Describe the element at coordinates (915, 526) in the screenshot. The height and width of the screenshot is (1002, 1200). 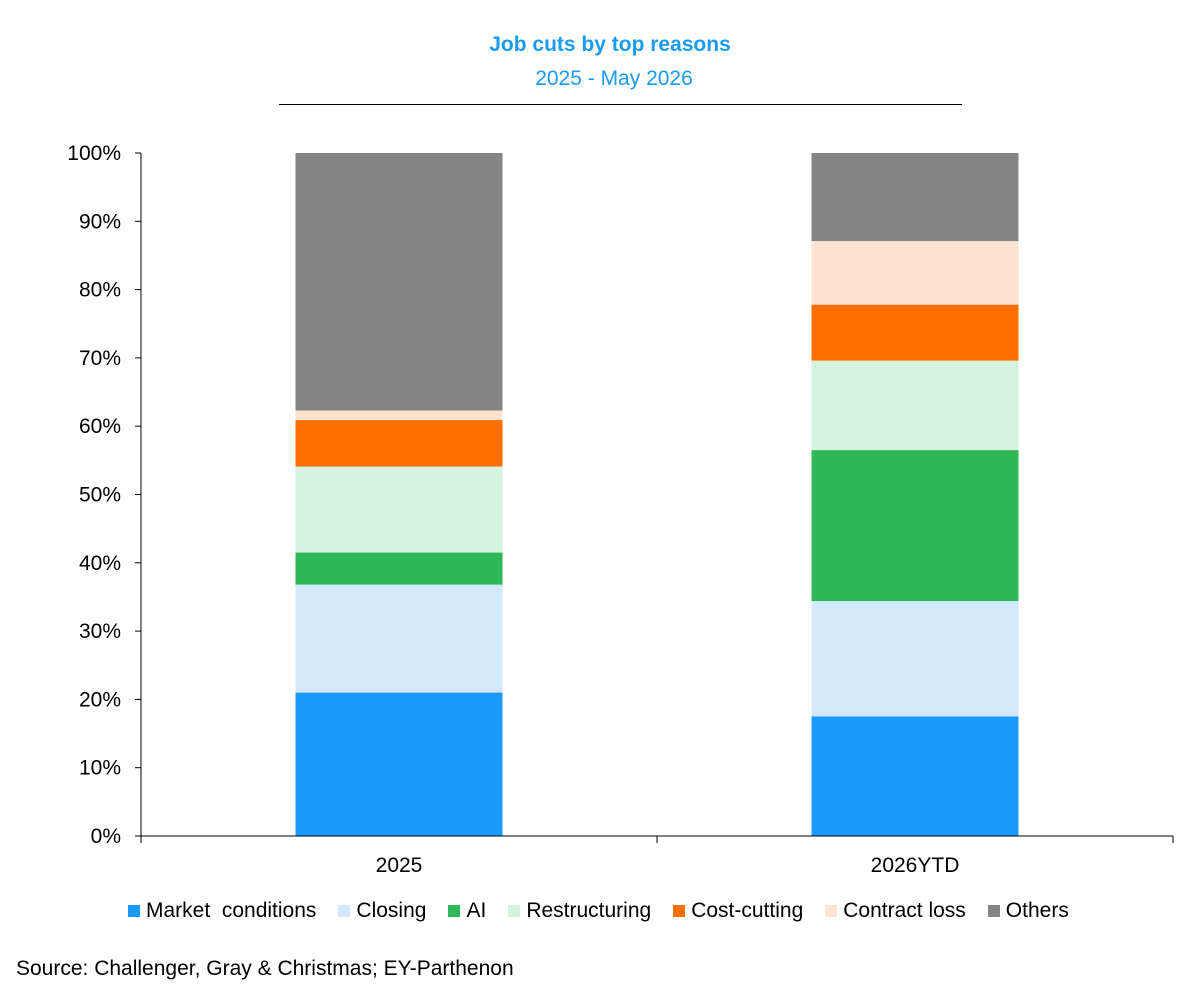
I see `bar-segment-2026YTD-ai` at that location.